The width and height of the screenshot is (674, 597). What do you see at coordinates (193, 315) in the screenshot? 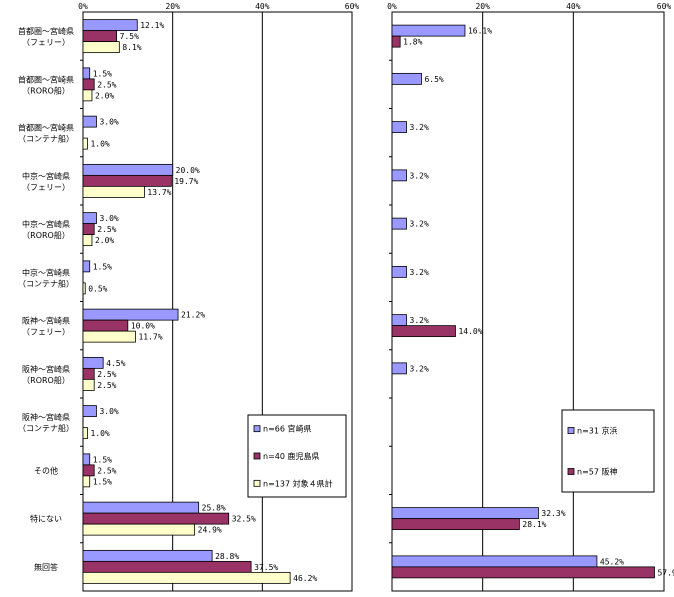
I see `data-label: 21.2%` at bounding box center [193, 315].